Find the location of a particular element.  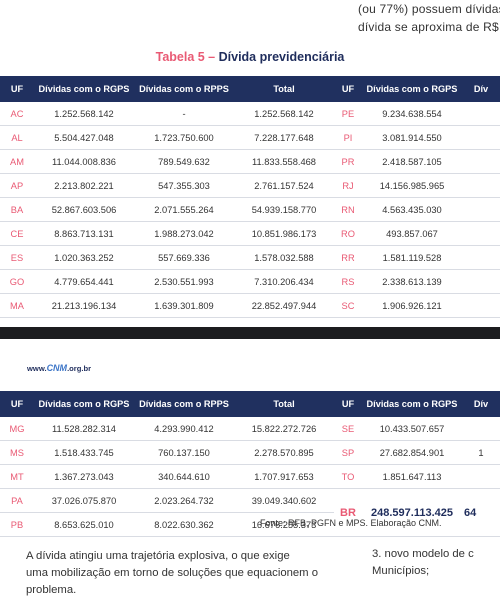

cell-uf-2: TO is located at coordinates (348, 476).